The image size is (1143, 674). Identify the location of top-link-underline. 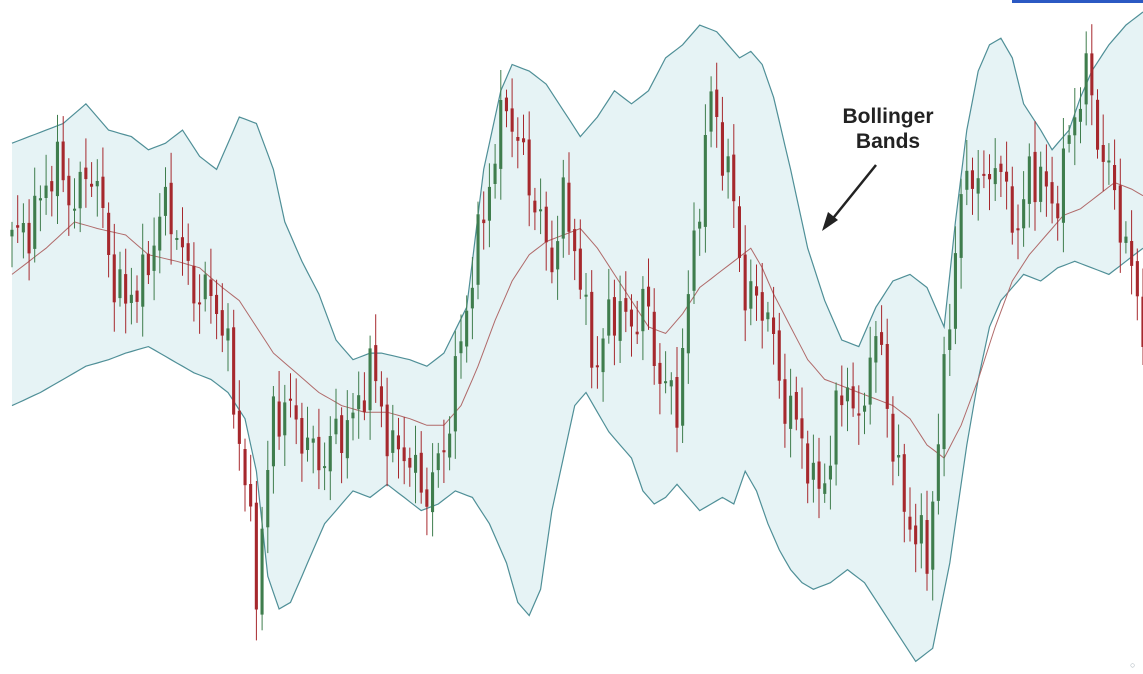
(1077, 1).